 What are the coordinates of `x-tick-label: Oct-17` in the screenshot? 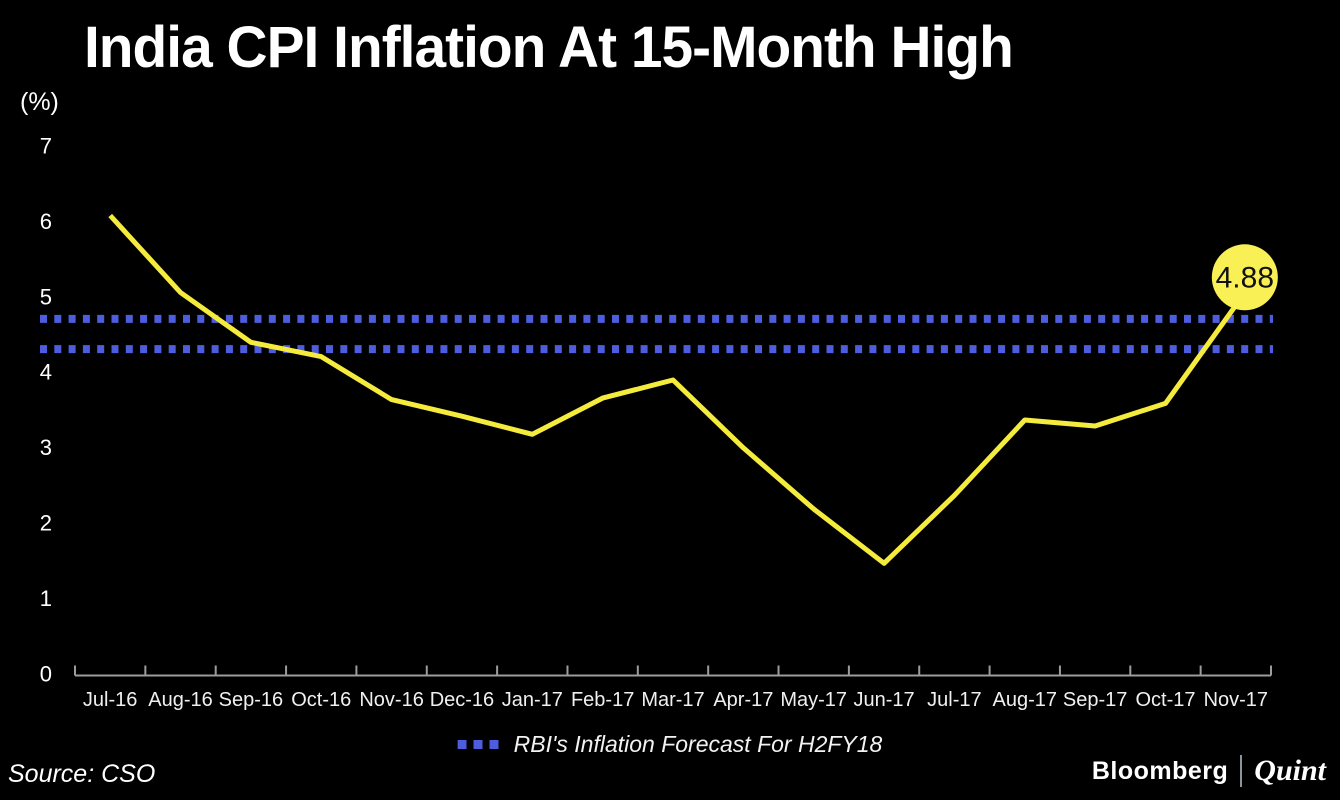 It's located at (1165, 700).